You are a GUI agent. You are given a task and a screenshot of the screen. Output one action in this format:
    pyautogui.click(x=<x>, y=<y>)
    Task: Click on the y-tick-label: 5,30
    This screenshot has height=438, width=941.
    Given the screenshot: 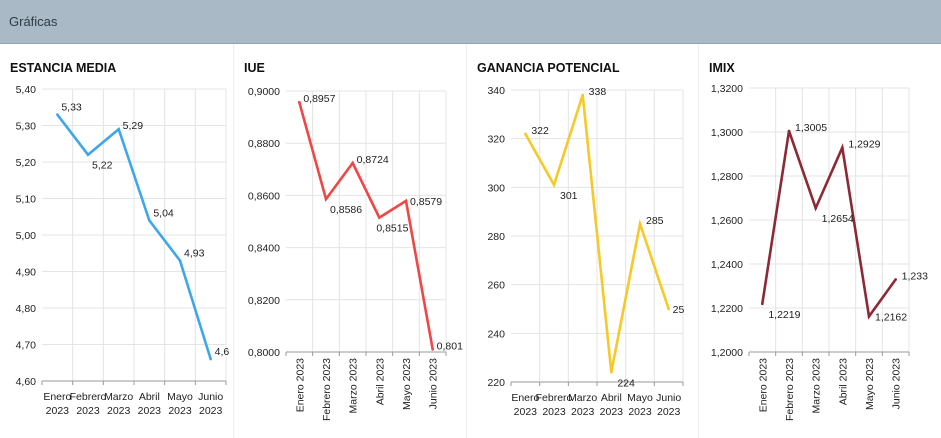 What is the action you would take?
    pyautogui.click(x=26, y=127)
    